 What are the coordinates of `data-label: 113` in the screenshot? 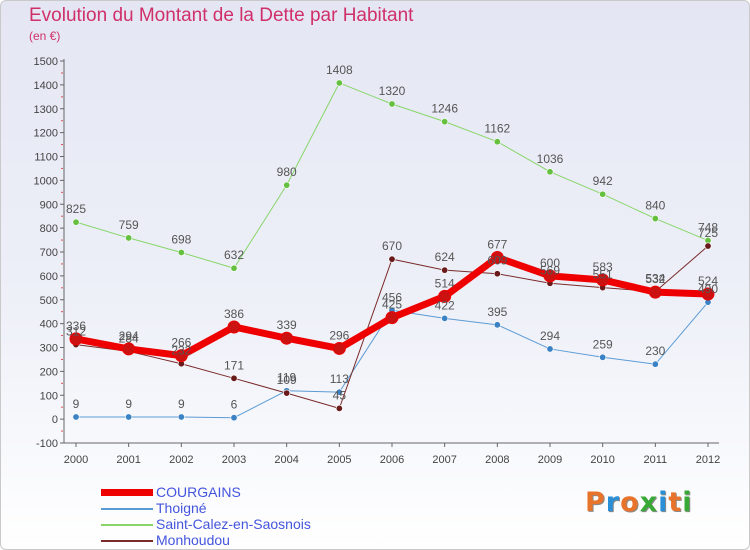 It's located at (339, 379).